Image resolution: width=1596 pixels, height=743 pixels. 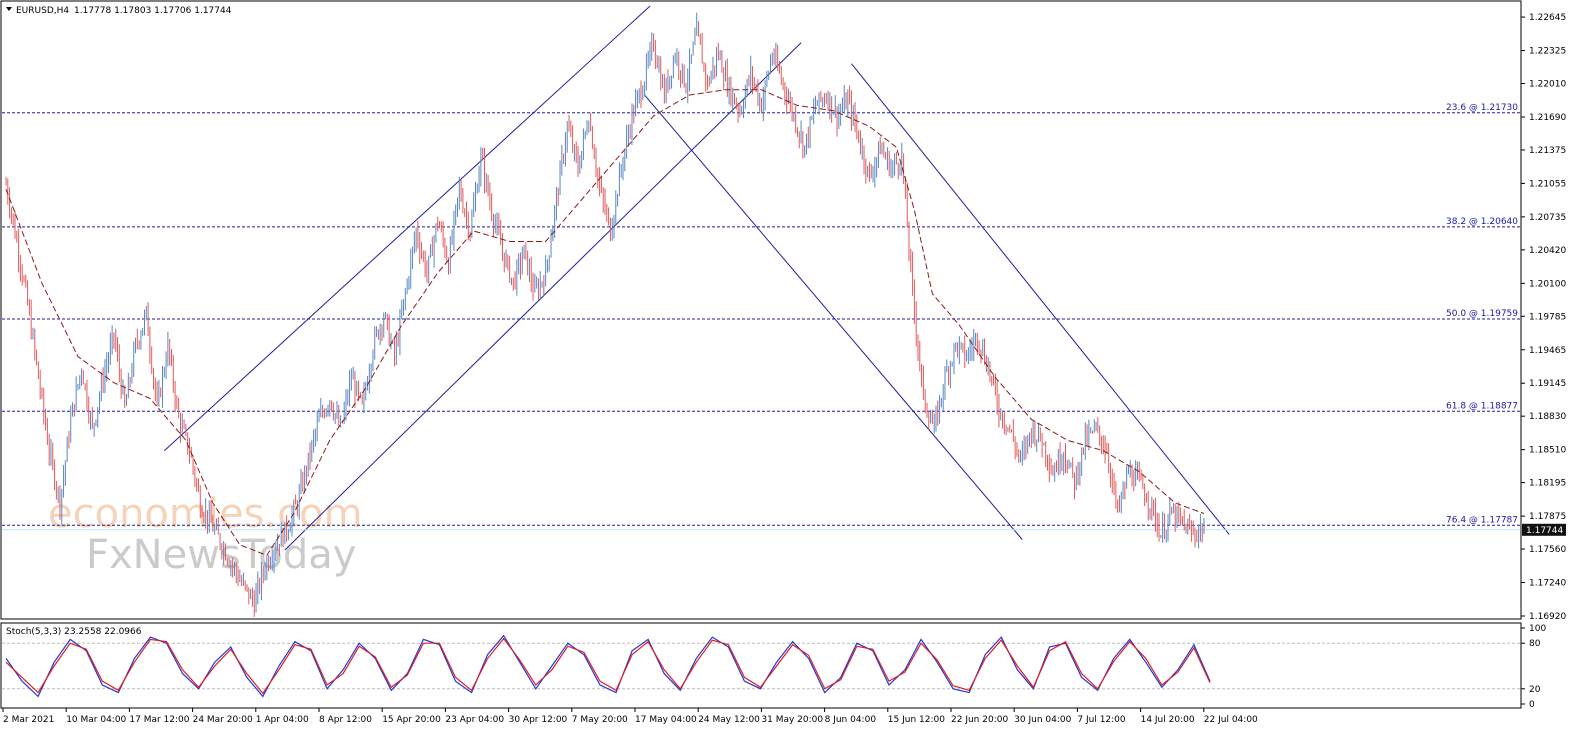 What do you see at coordinates (666, 720) in the screenshot?
I see `time-tick-label: 17 May 04:00` at bounding box center [666, 720].